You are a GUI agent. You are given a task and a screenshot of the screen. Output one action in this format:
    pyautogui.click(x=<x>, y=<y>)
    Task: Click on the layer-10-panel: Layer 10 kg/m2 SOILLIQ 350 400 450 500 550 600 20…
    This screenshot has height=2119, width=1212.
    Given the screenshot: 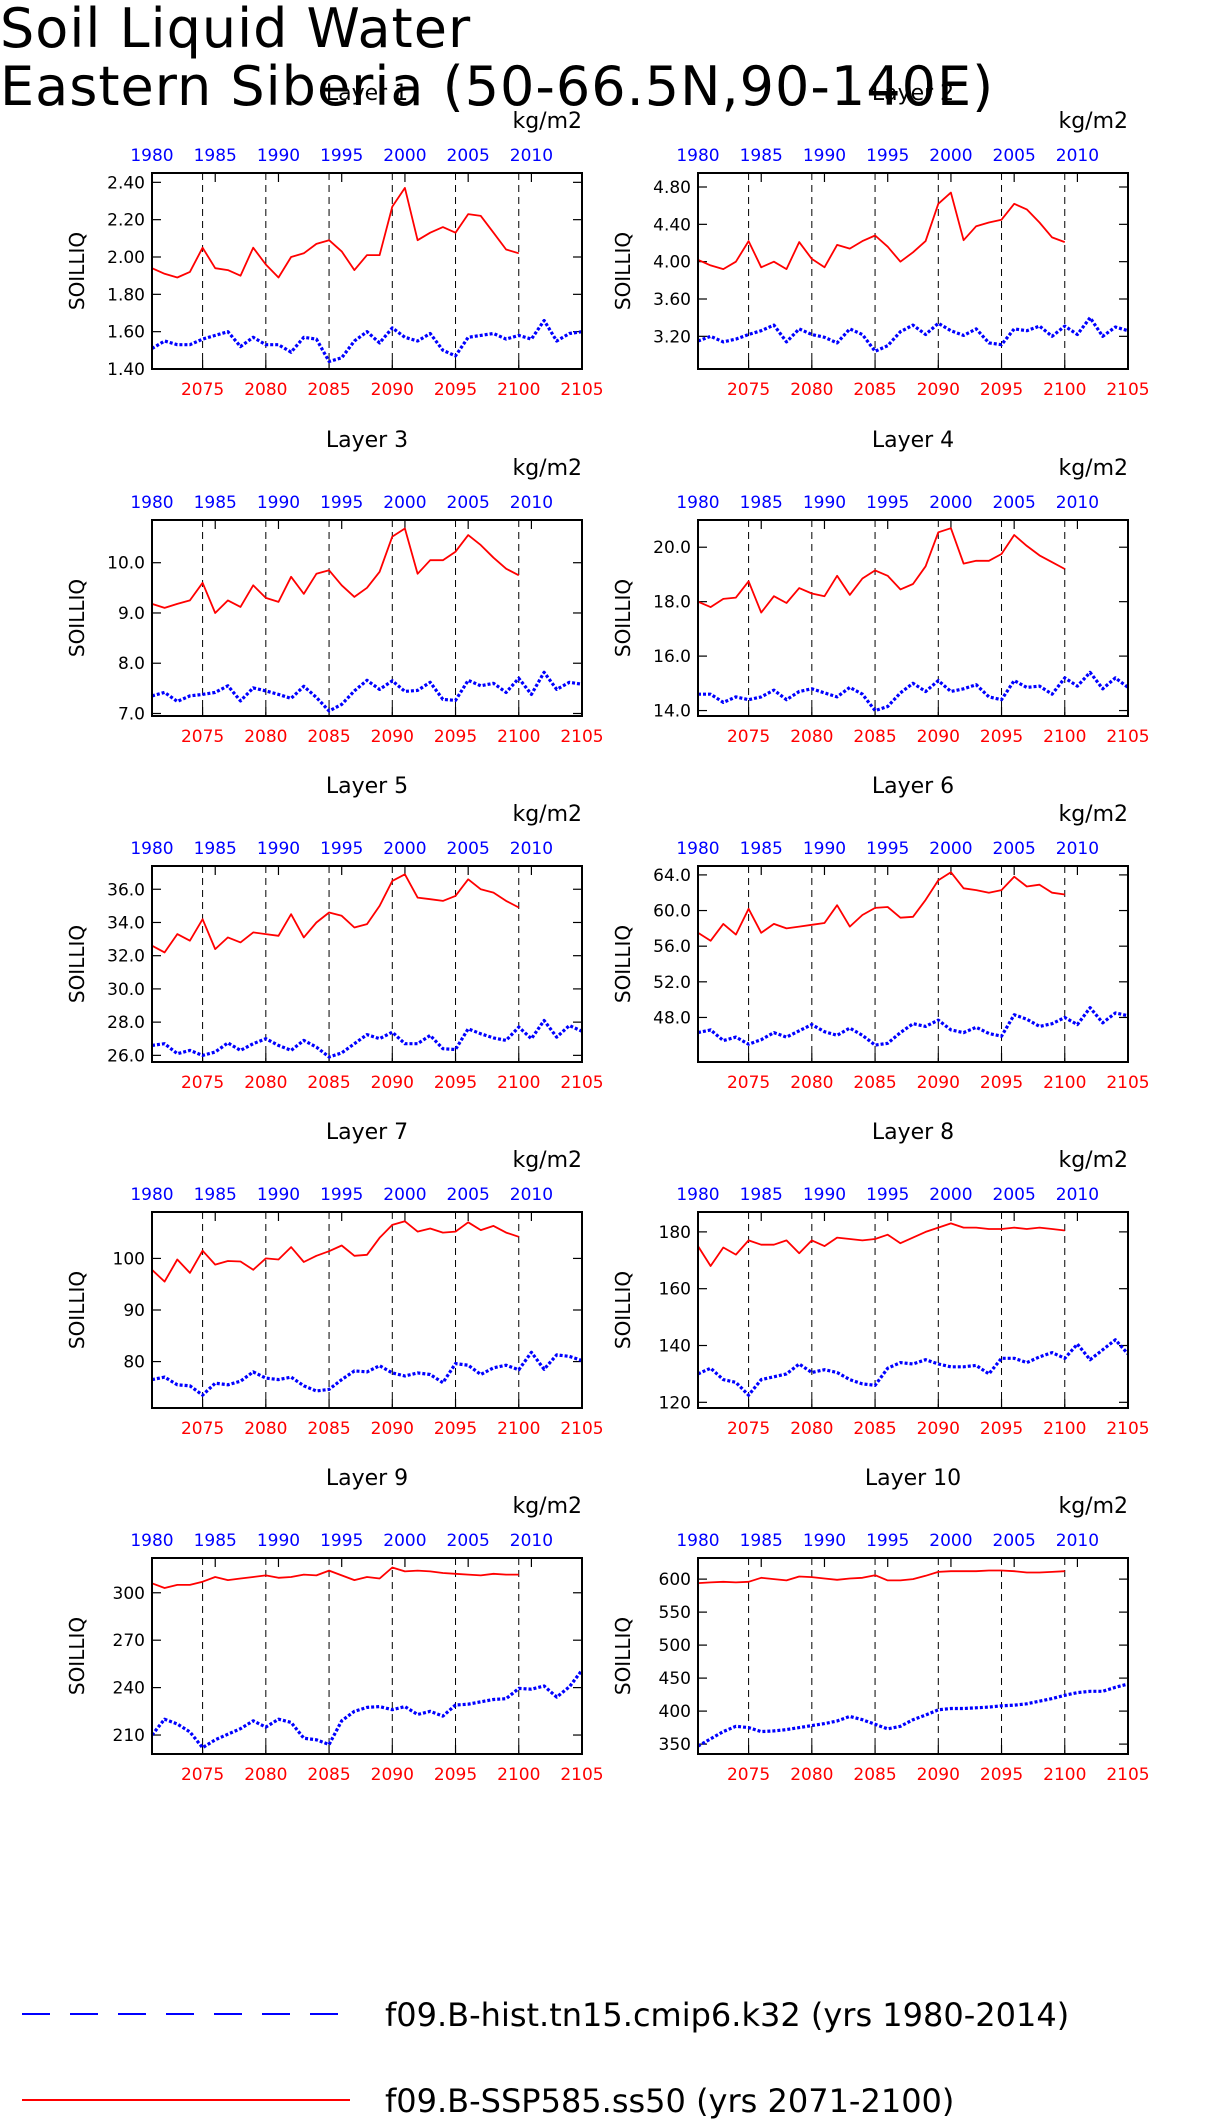 What is the action you would take?
    pyautogui.click(x=880, y=1625)
    